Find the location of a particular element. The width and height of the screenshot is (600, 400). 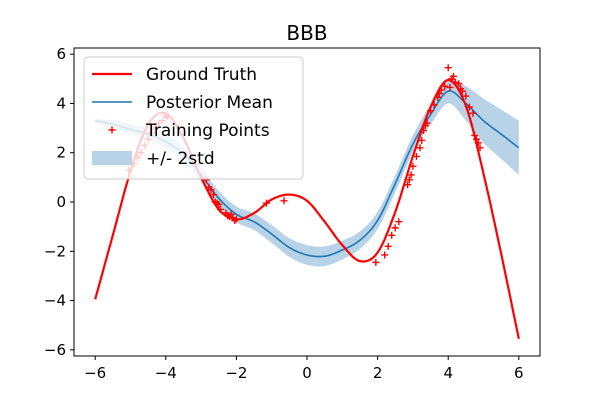

legend-posterior-mean-label: Posterior Mean is located at coordinates (209, 103).